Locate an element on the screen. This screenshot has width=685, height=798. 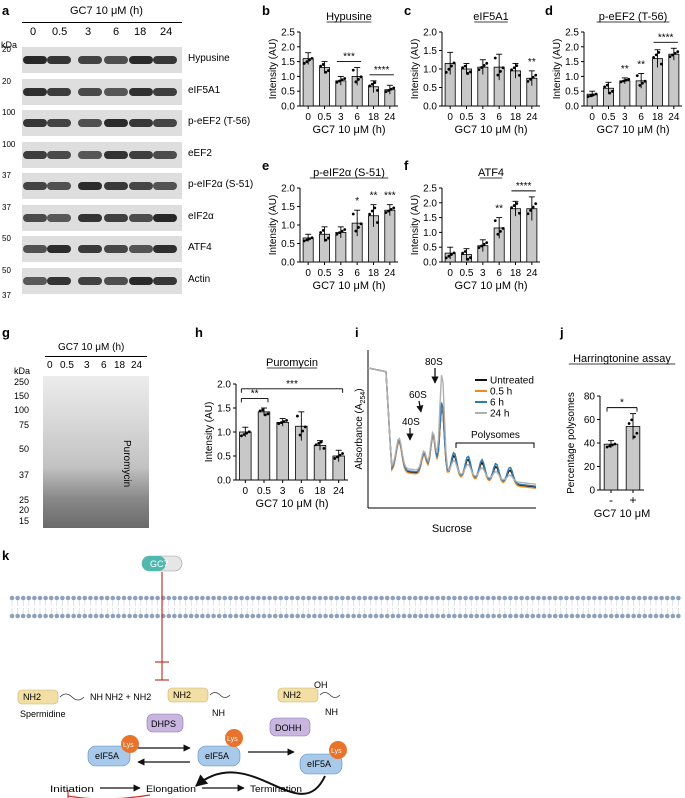
significance-f: **** is located at coordinates (524, 186).